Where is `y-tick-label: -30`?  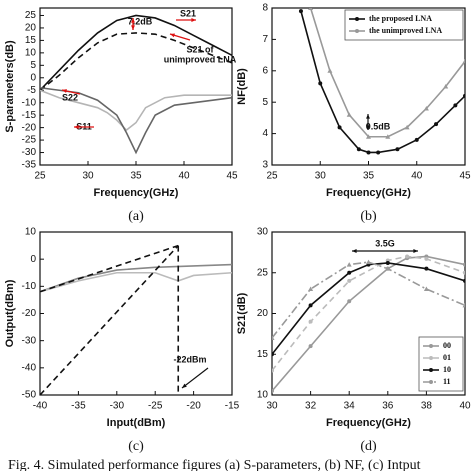 y-tick-label: -30 is located at coordinates (29, 340).